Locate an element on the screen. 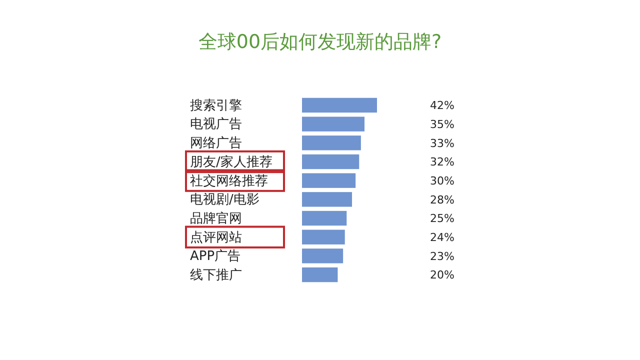 The height and width of the screenshot is (360, 640). data-label: 24% is located at coordinates (442, 237).